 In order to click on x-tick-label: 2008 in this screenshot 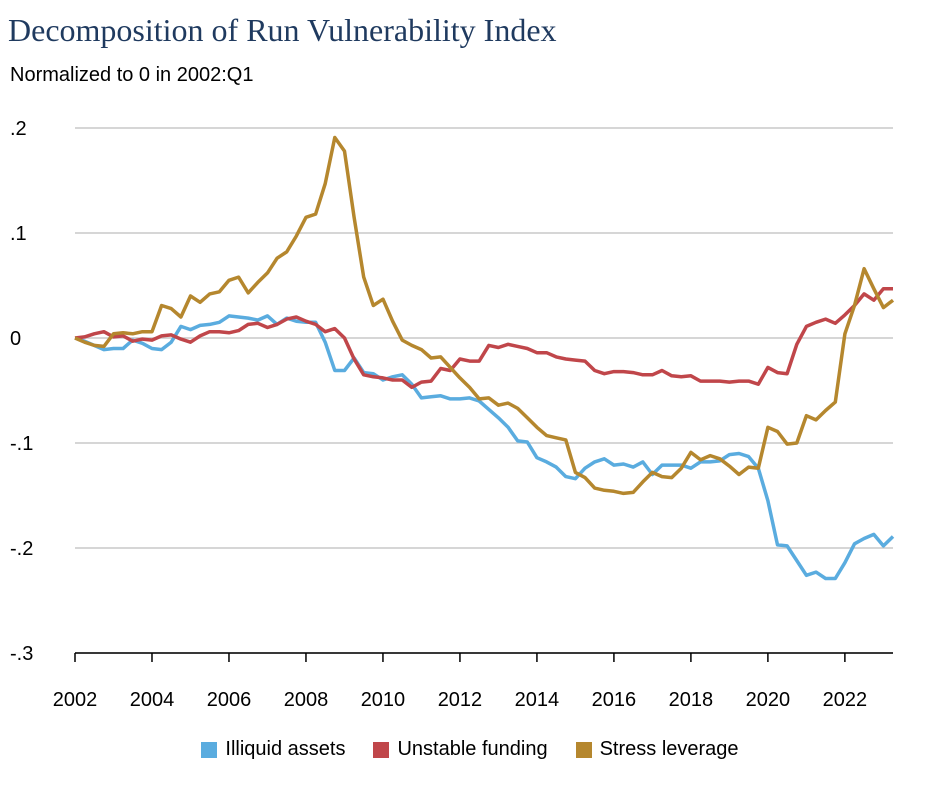, I will do `click(306, 700)`.